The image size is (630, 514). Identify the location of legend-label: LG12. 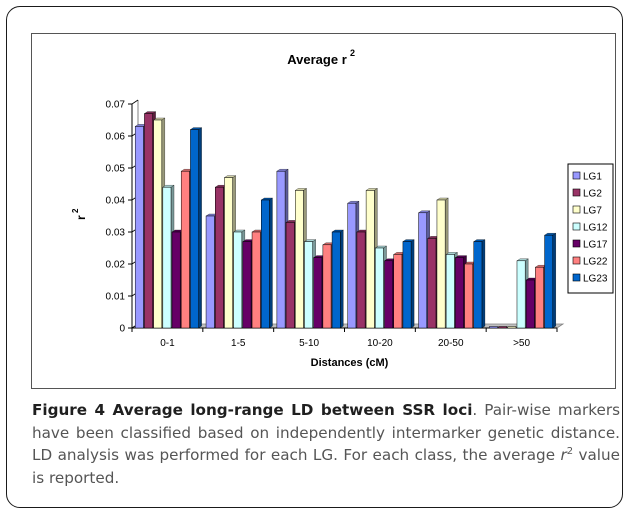
(595, 228).